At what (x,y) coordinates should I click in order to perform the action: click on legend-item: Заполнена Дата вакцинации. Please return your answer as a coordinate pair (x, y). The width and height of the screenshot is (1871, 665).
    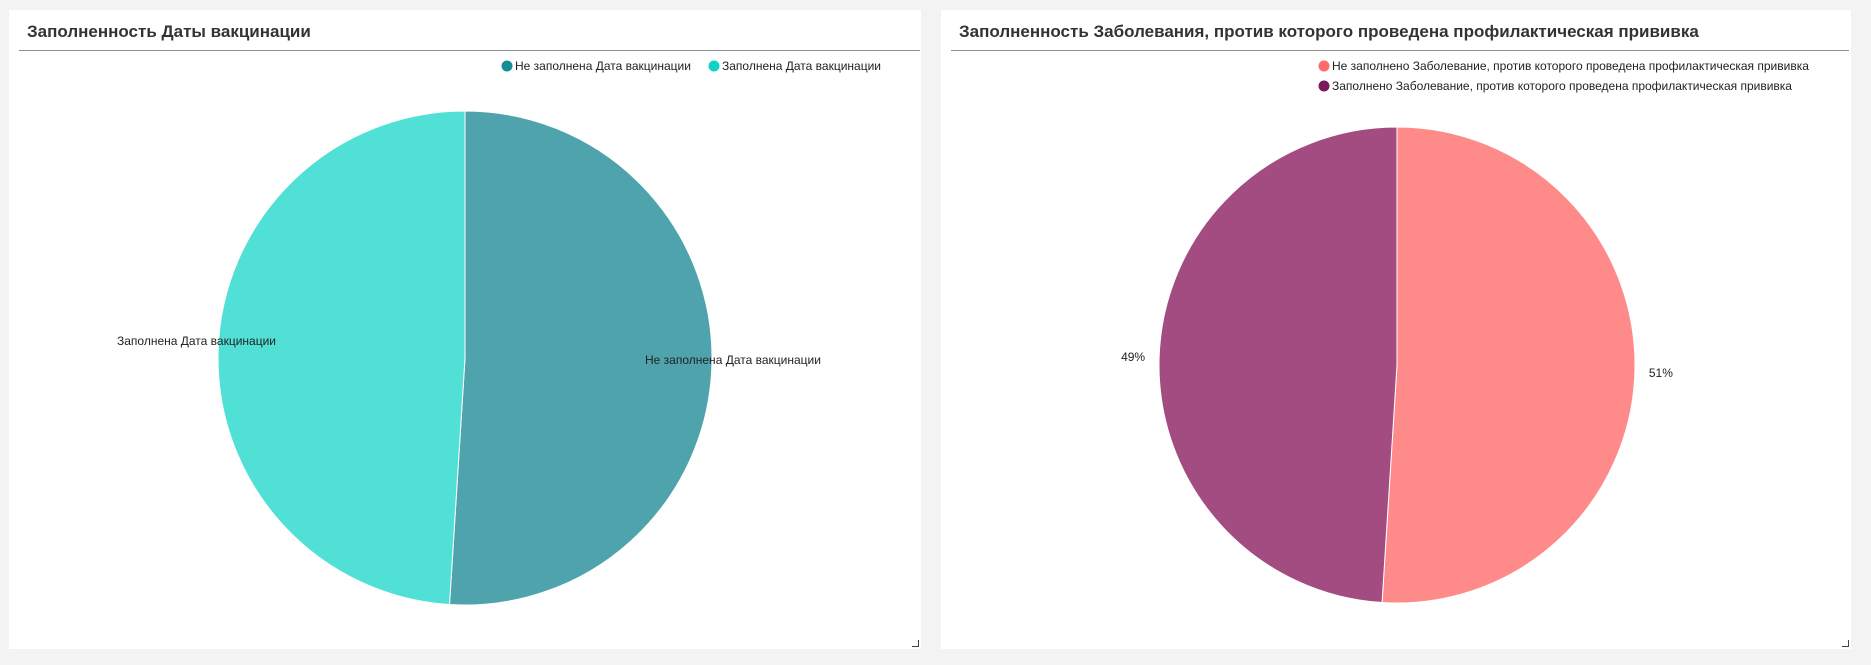
    Looking at the image, I should click on (795, 66).